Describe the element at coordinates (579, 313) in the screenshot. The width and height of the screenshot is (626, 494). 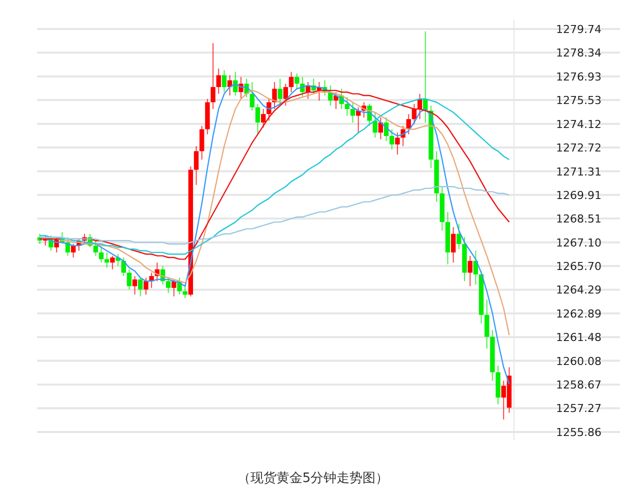
I see `y-tick-label: 1262.89` at that location.